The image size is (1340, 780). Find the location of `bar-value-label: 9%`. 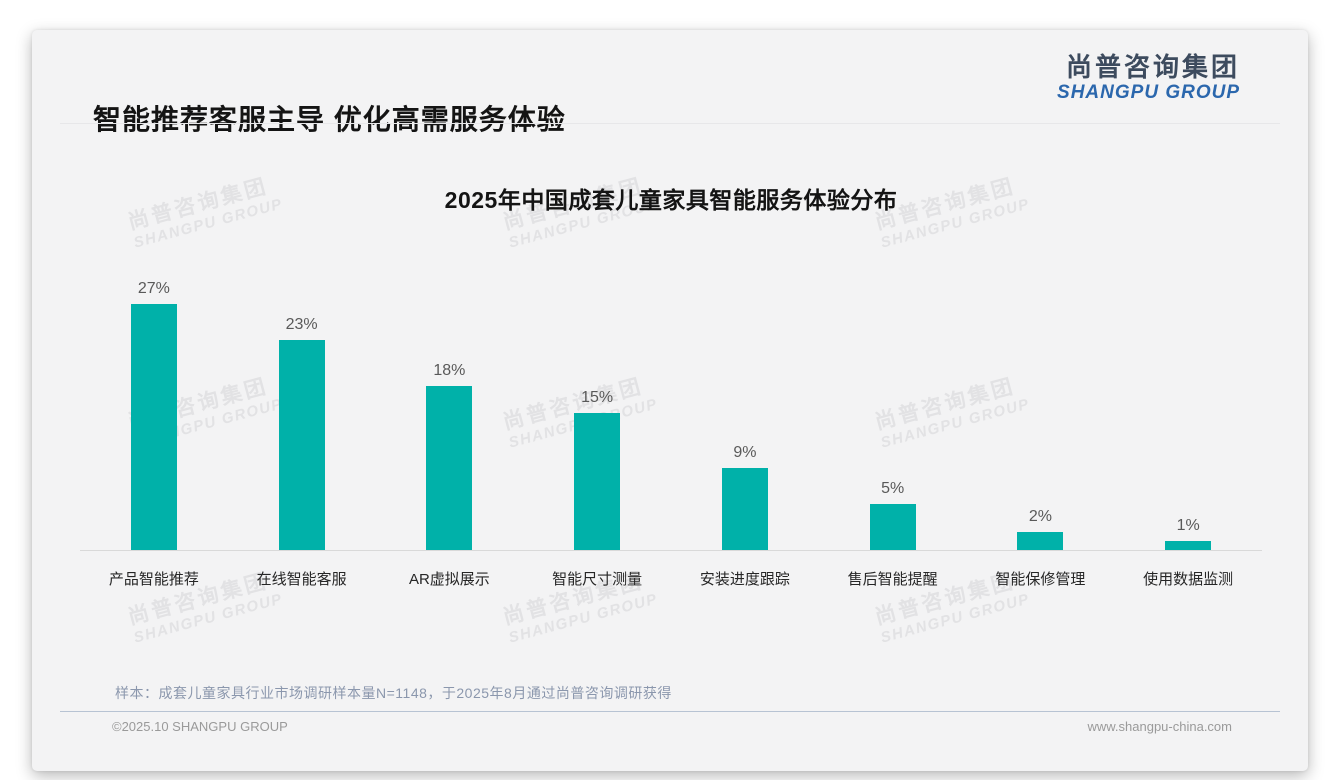

bar-value-label: 9% is located at coordinates (745, 452).